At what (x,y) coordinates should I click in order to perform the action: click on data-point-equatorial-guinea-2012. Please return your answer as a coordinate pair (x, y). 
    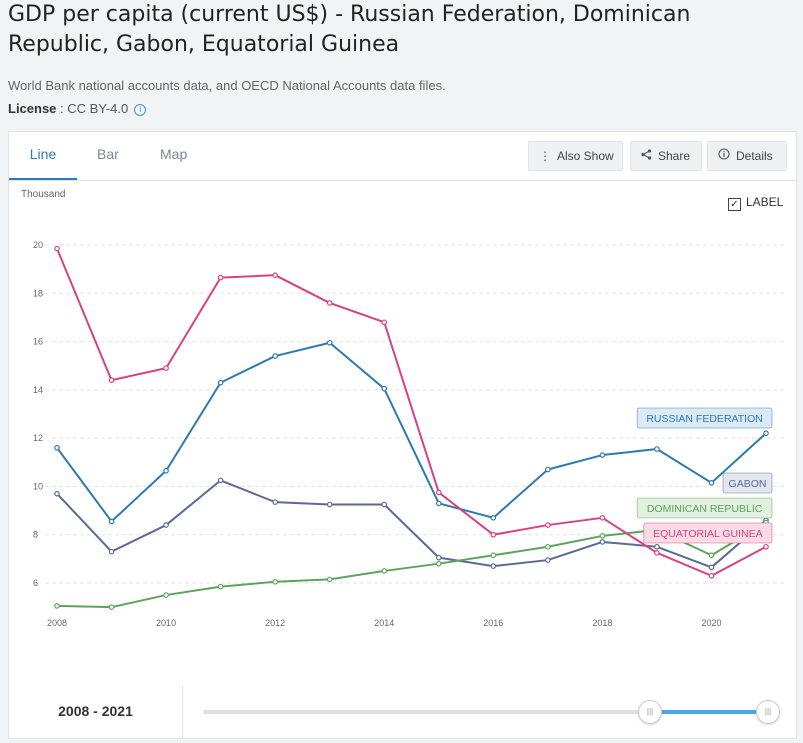
    Looking at the image, I should click on (275, 275).